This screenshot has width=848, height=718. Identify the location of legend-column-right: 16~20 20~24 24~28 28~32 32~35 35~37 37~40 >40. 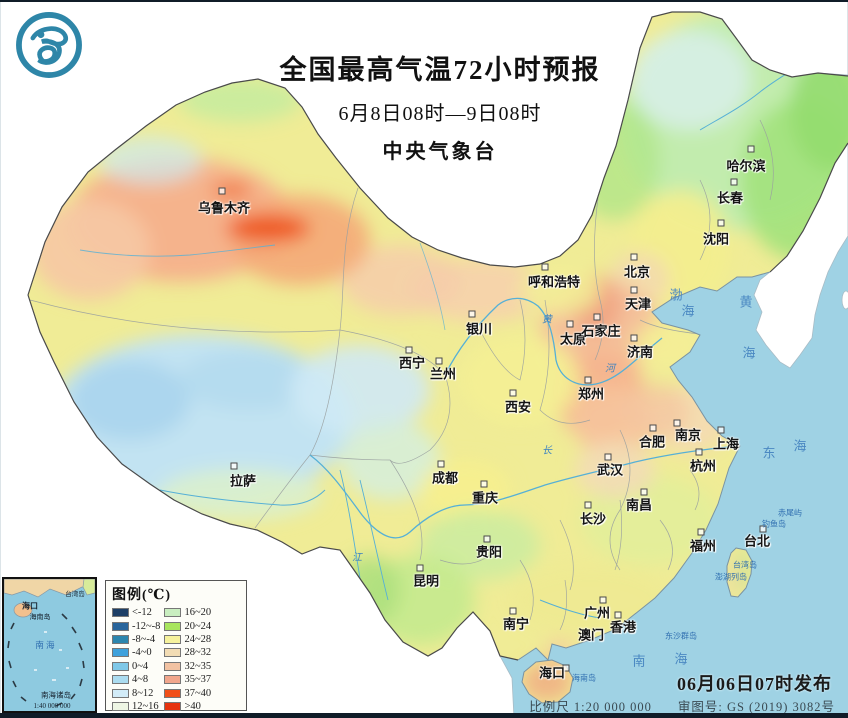
(187, 659).